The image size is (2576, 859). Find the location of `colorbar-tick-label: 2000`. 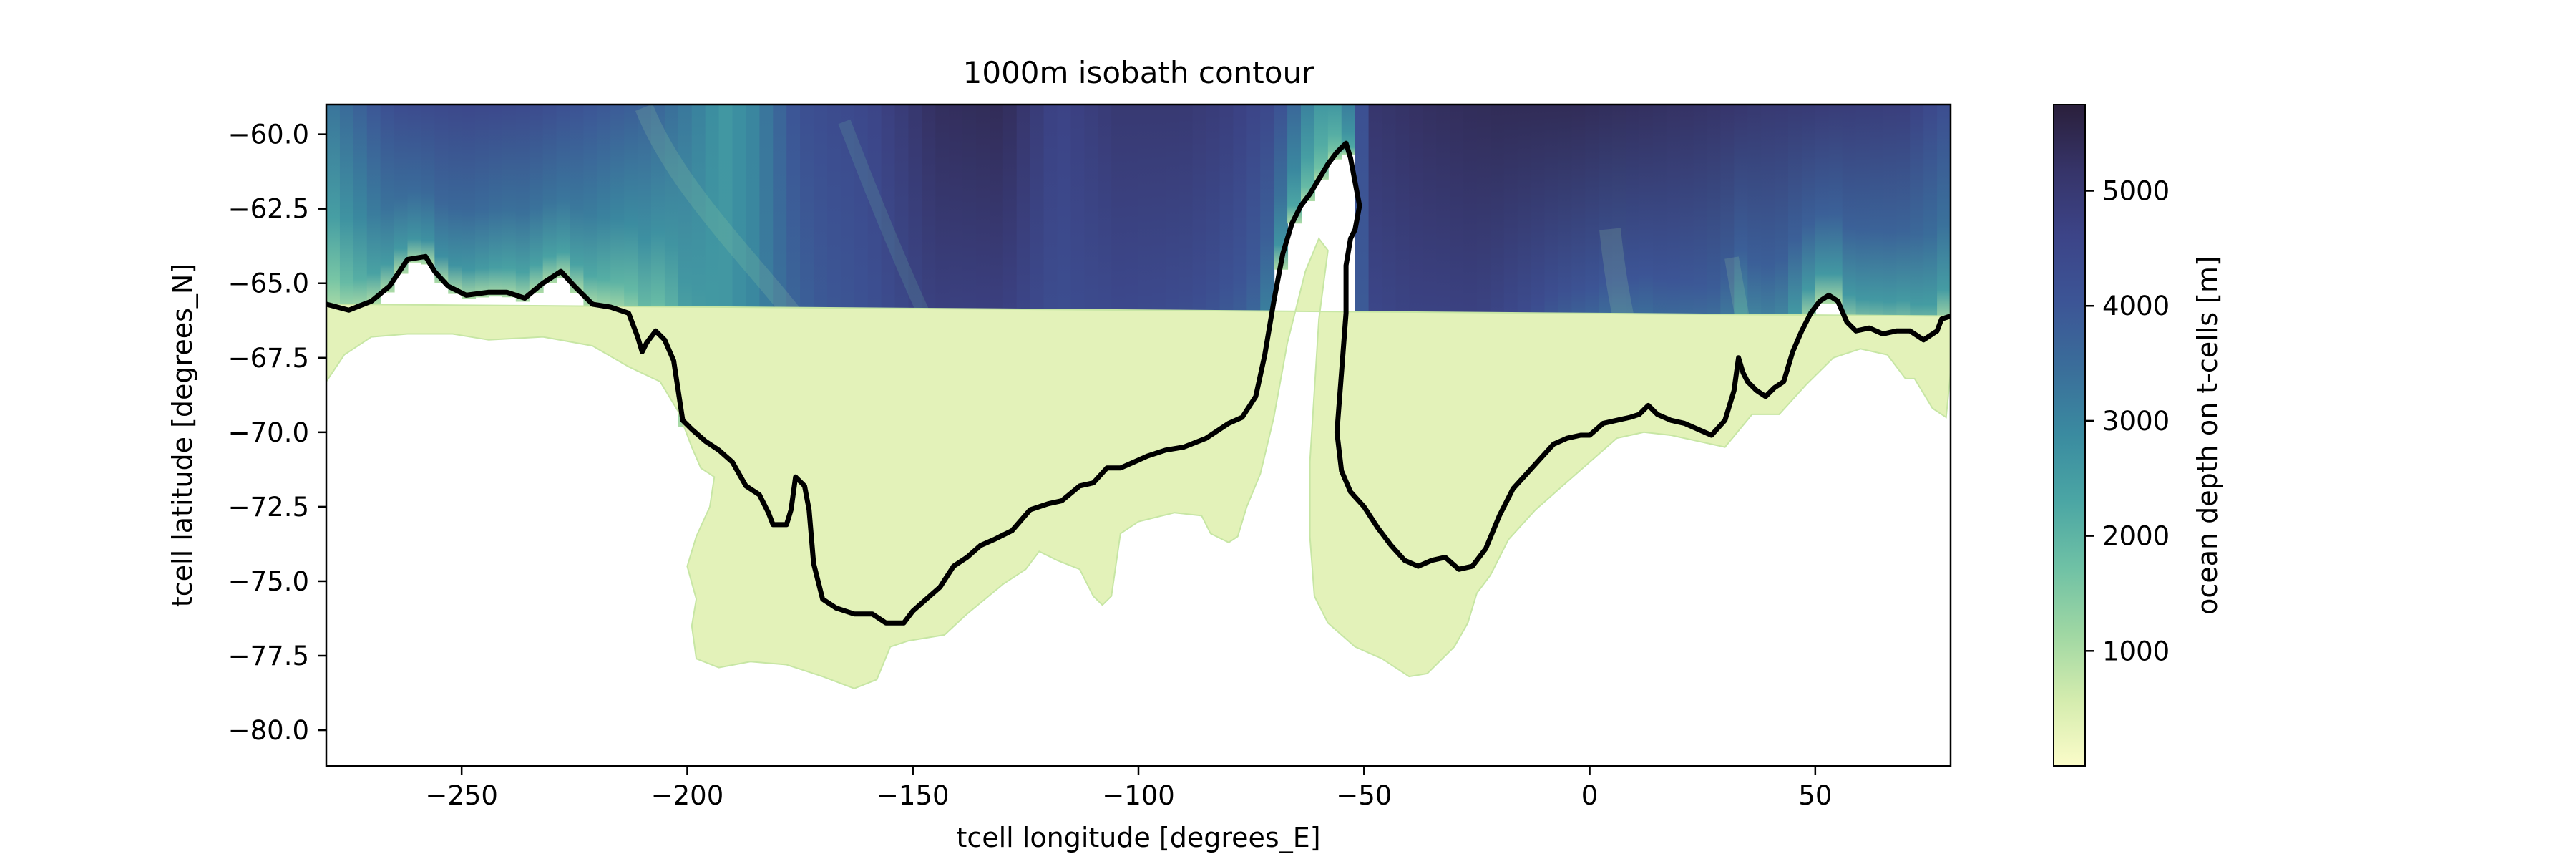

colorbar-tick-label: 2000 is located at coordinates (2136, 536).